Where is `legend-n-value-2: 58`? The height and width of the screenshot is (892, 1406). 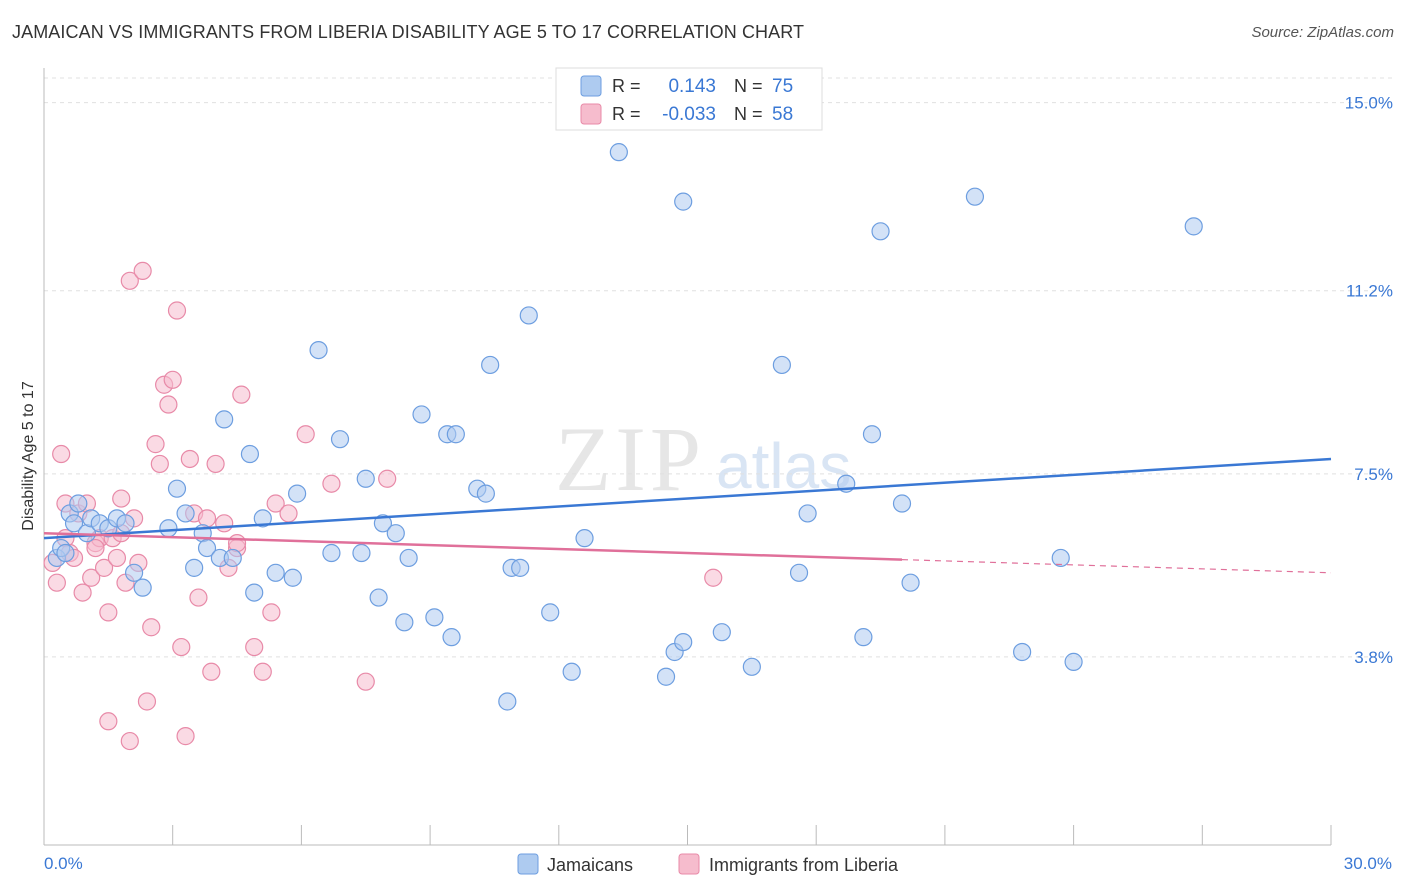 legend-n-value-2: 58 is located at coordinates (782, 114).